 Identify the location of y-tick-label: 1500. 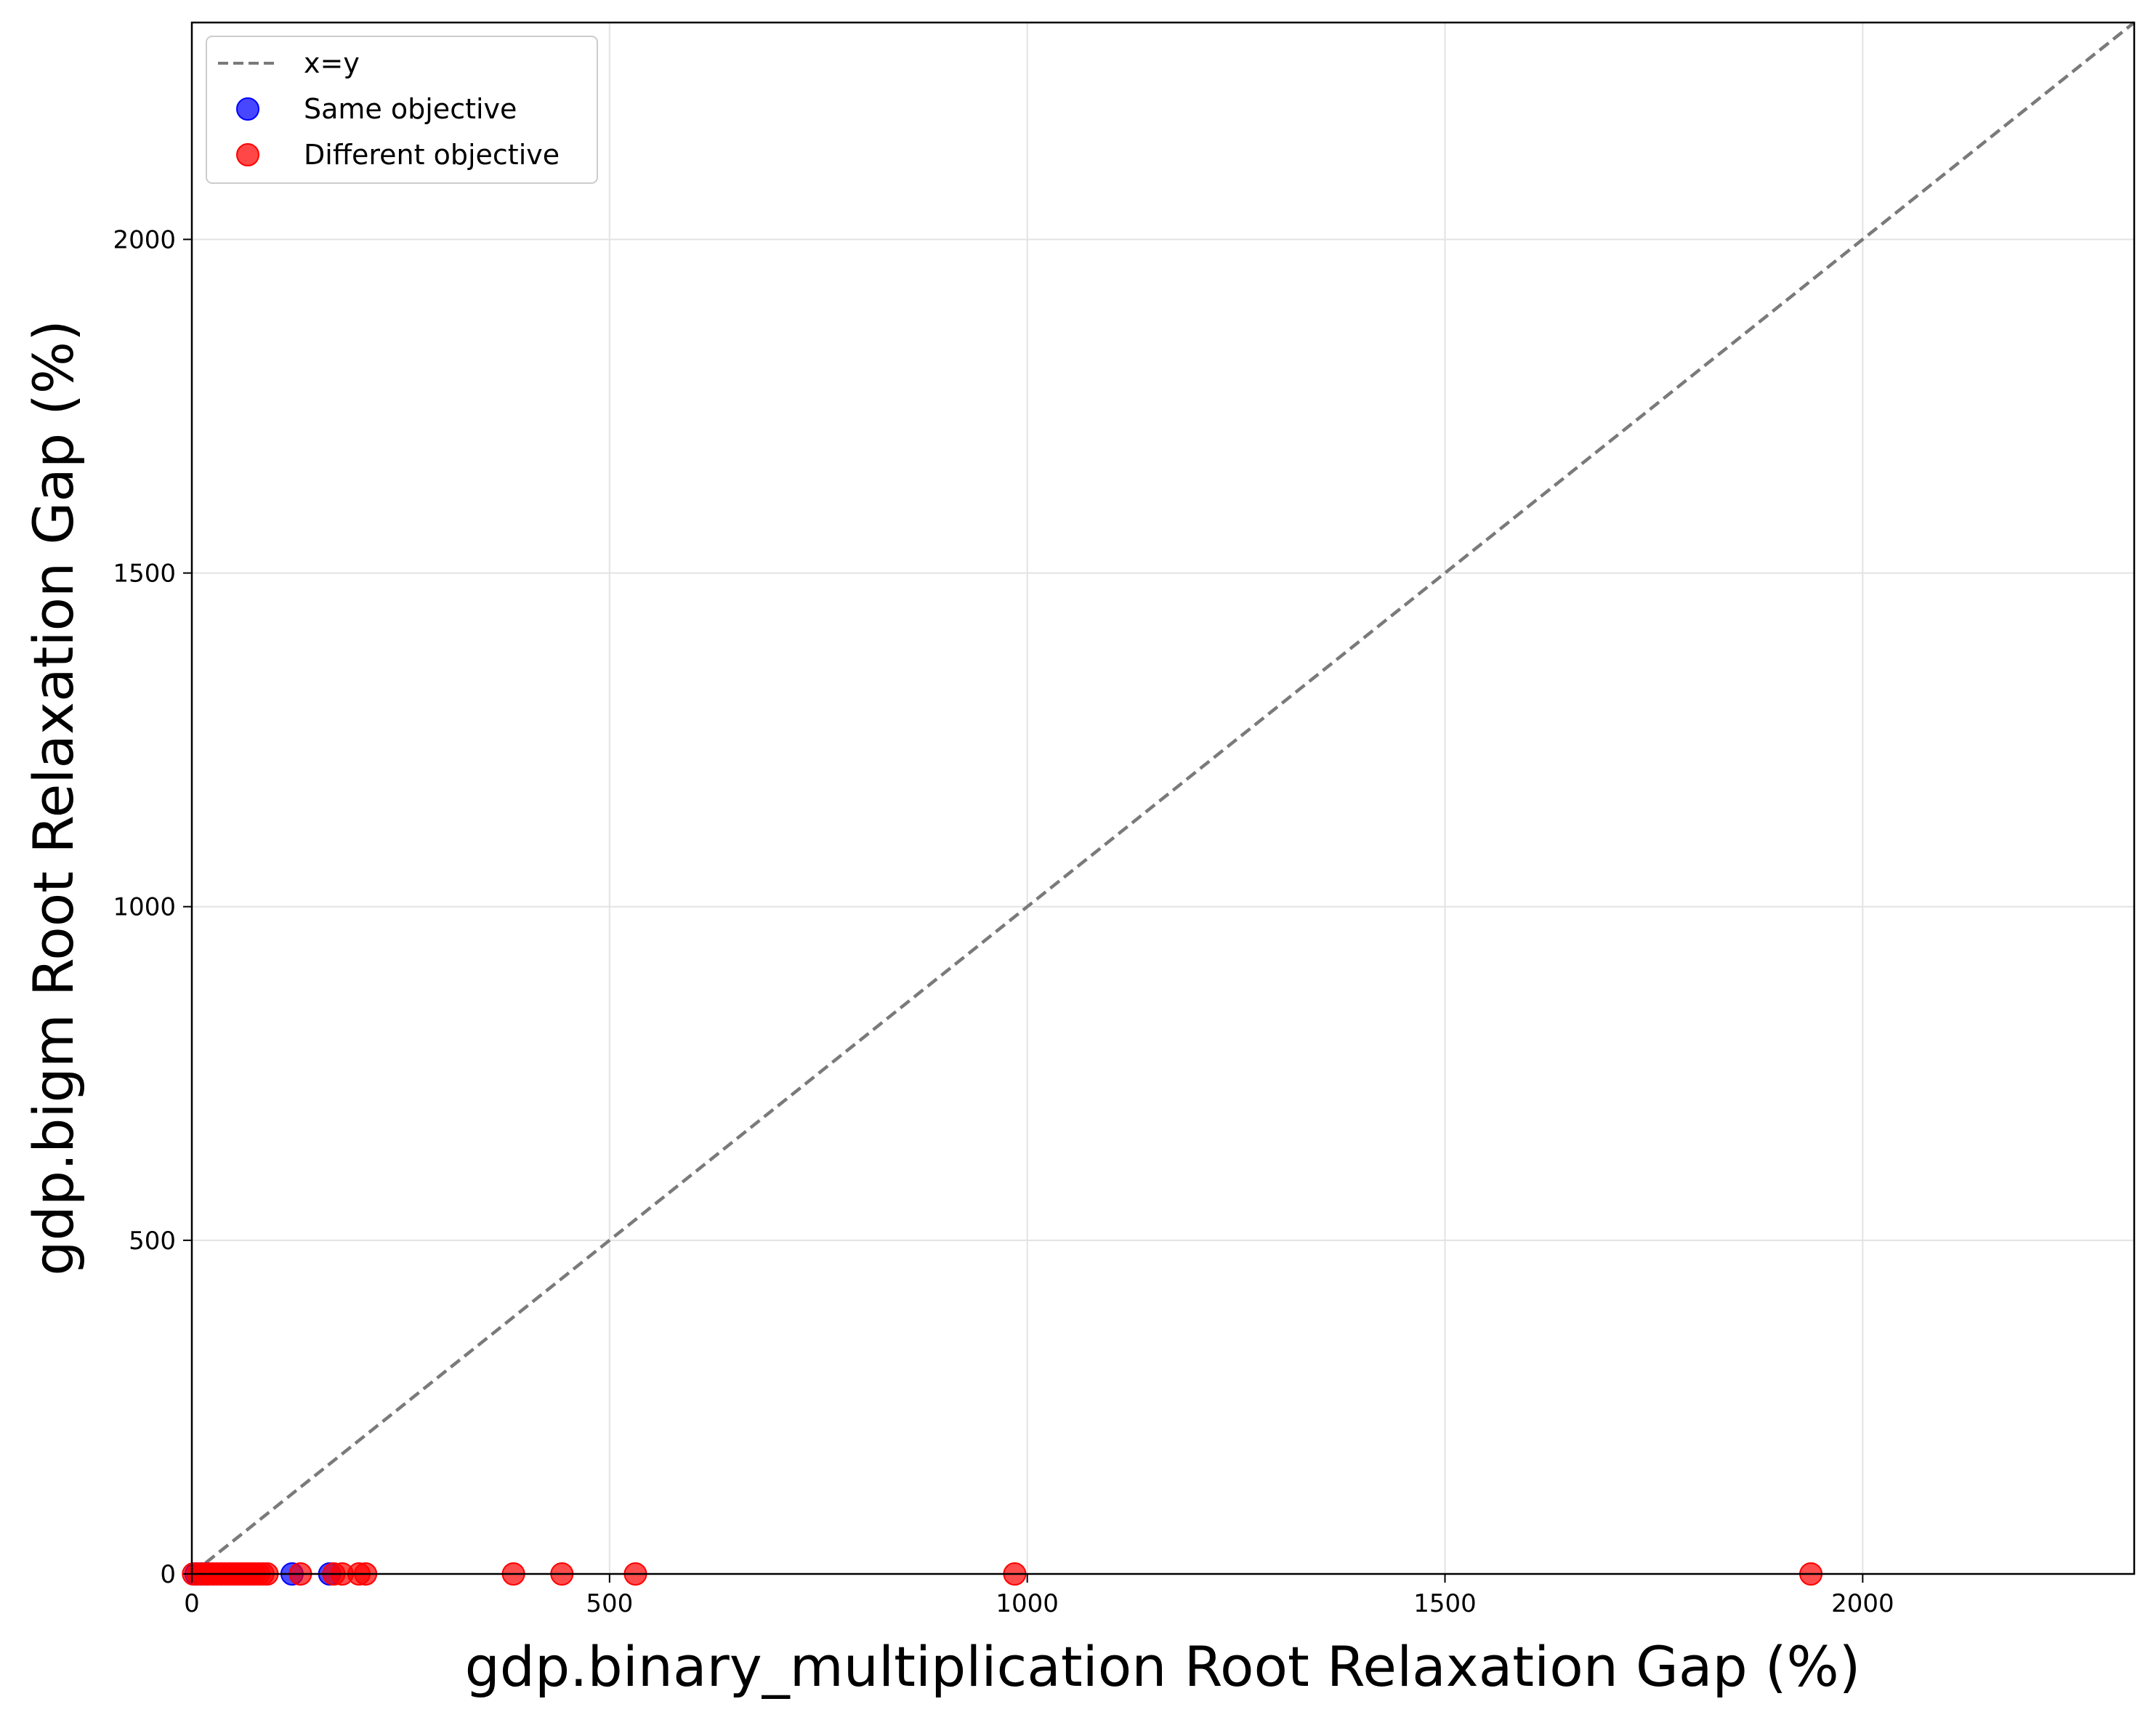
(144, 574).